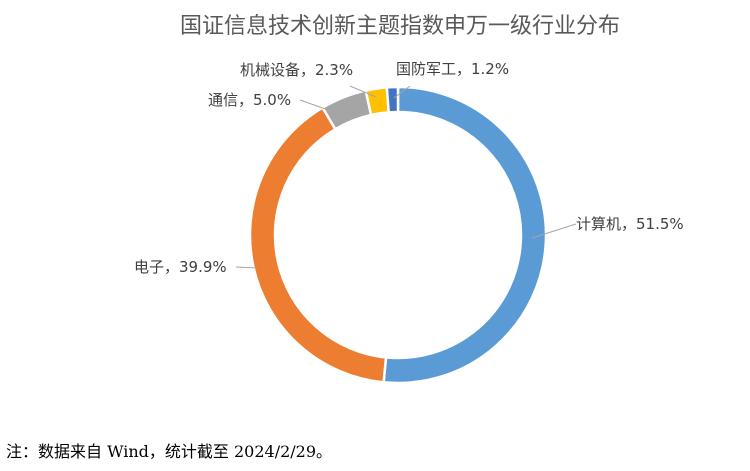 The height and width of the screenshot is (471, 750). I want to click on data-label-机械设备: 机械设备，2.3%, so click(296, 70).